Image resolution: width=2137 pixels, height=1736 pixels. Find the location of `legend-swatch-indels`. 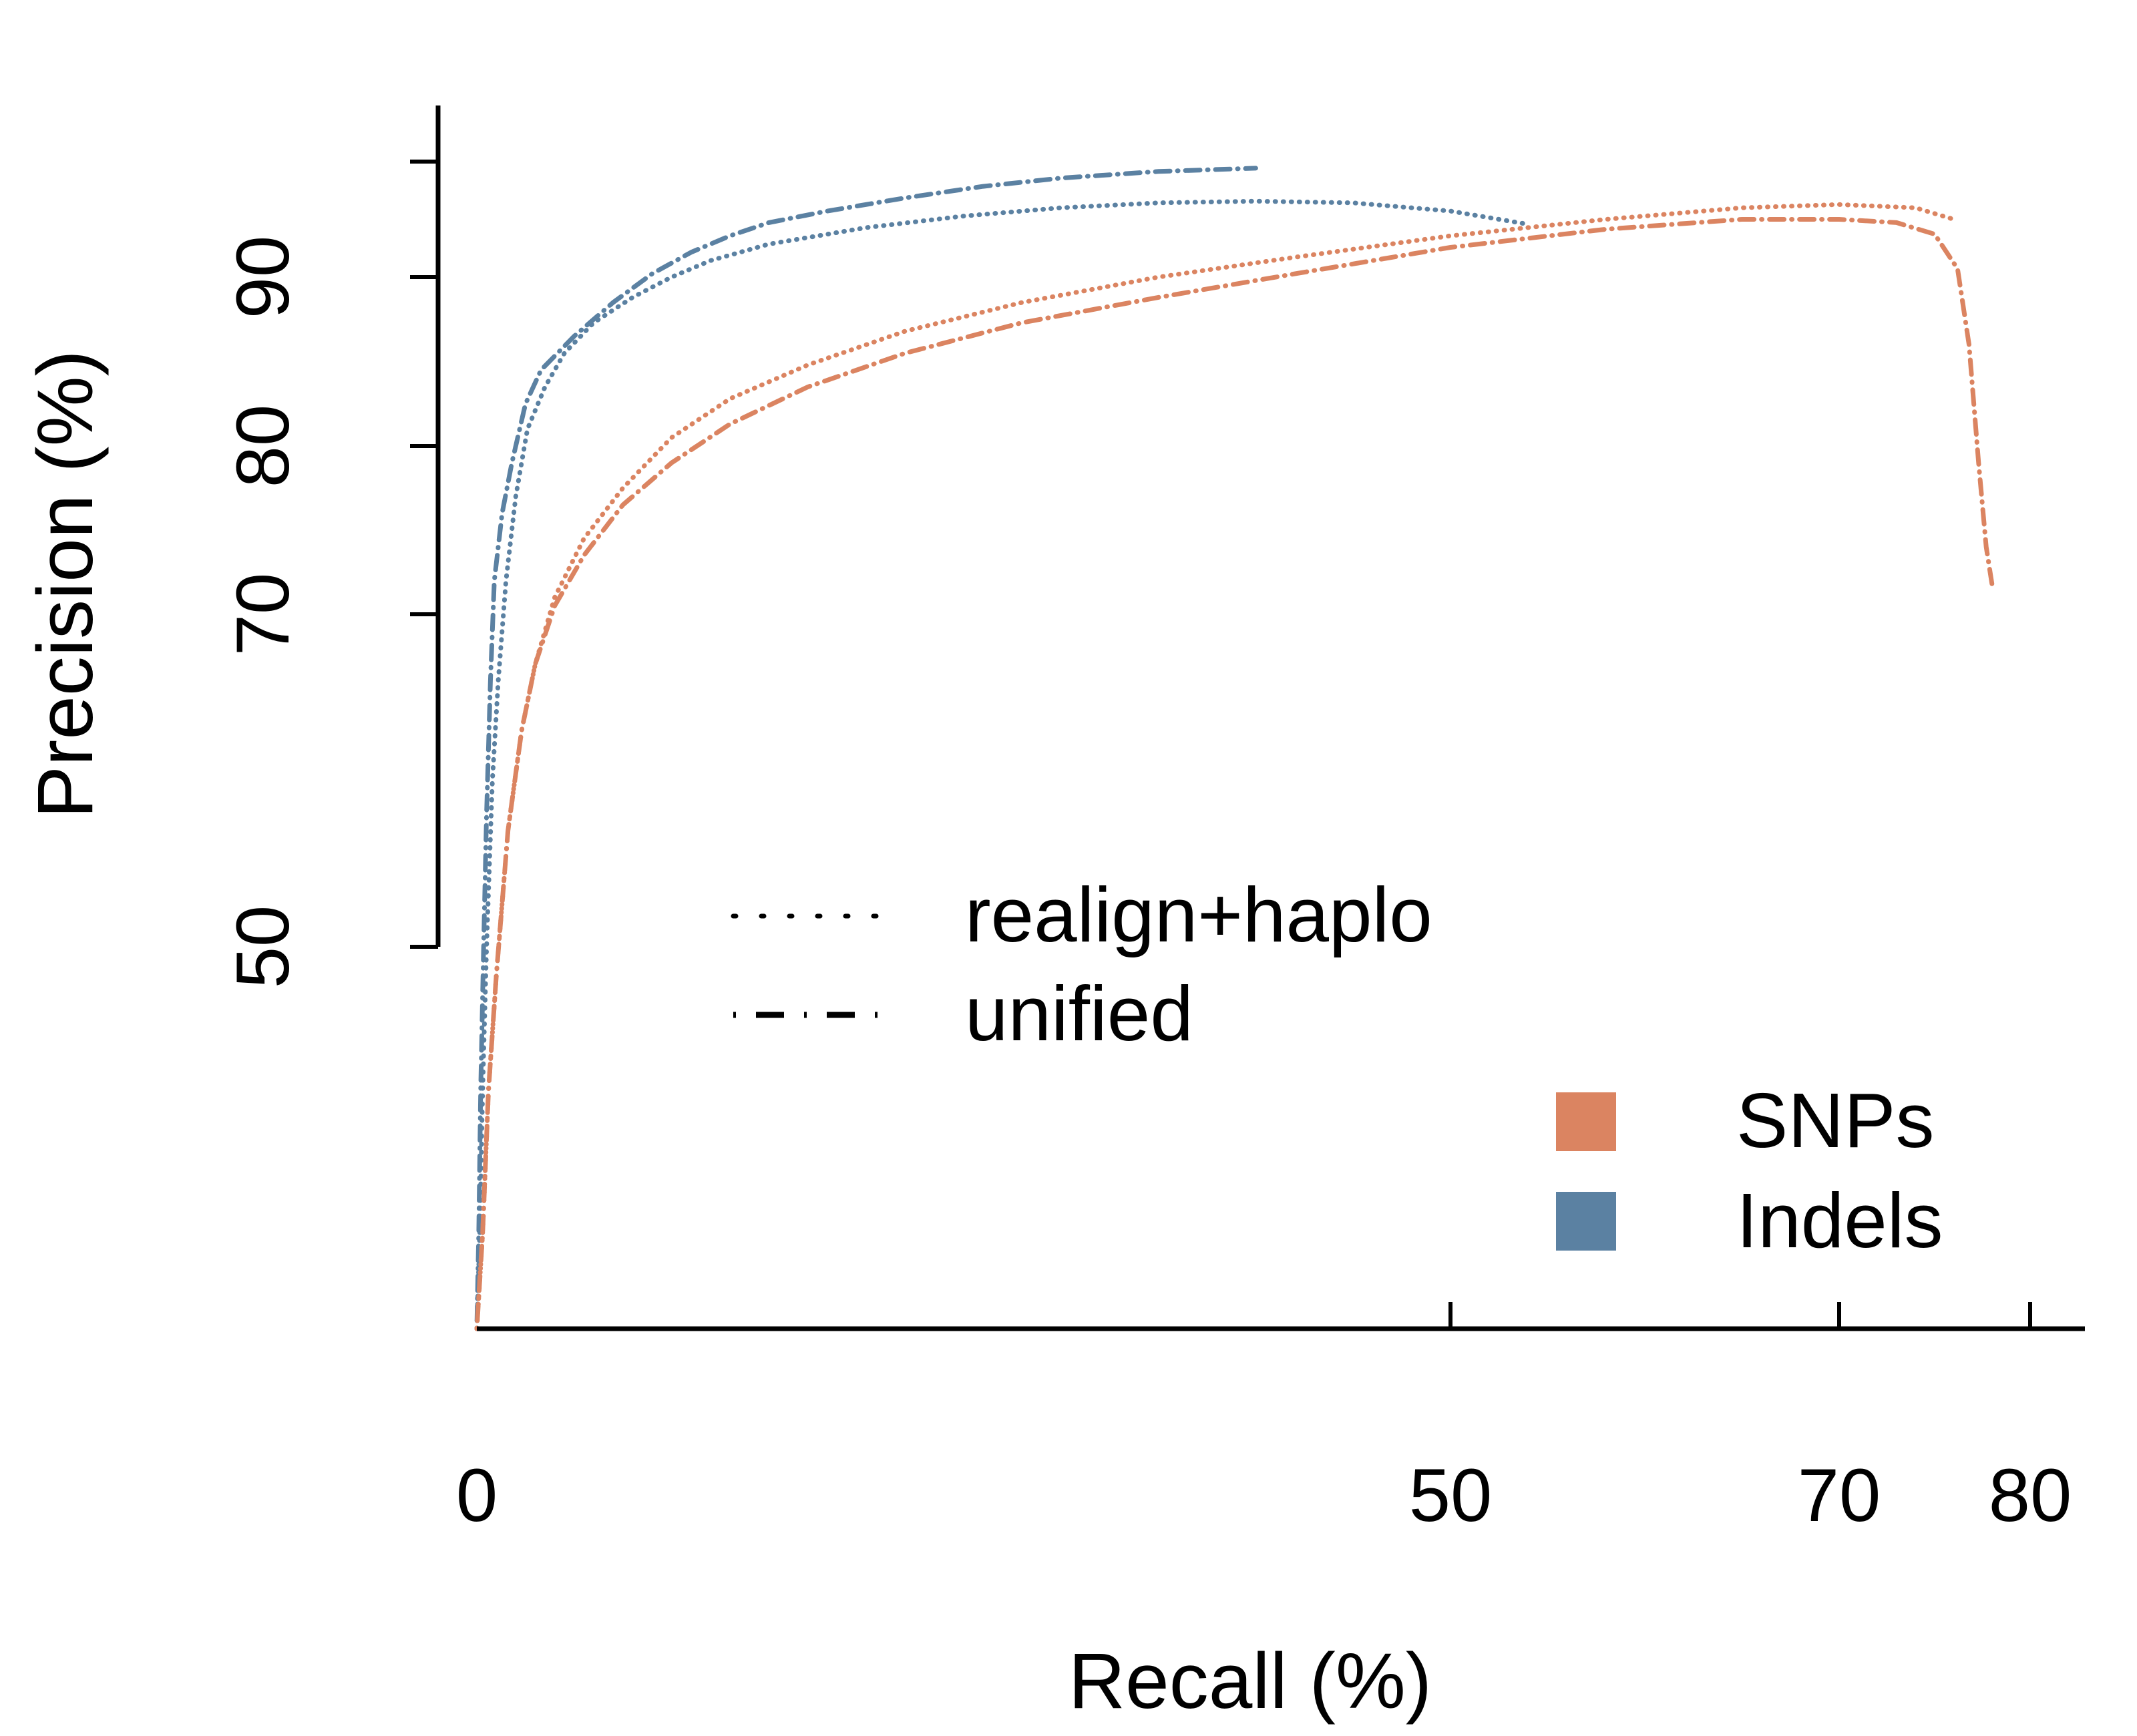

legend-swatch-indels is located at coordinates (1586, 1221).